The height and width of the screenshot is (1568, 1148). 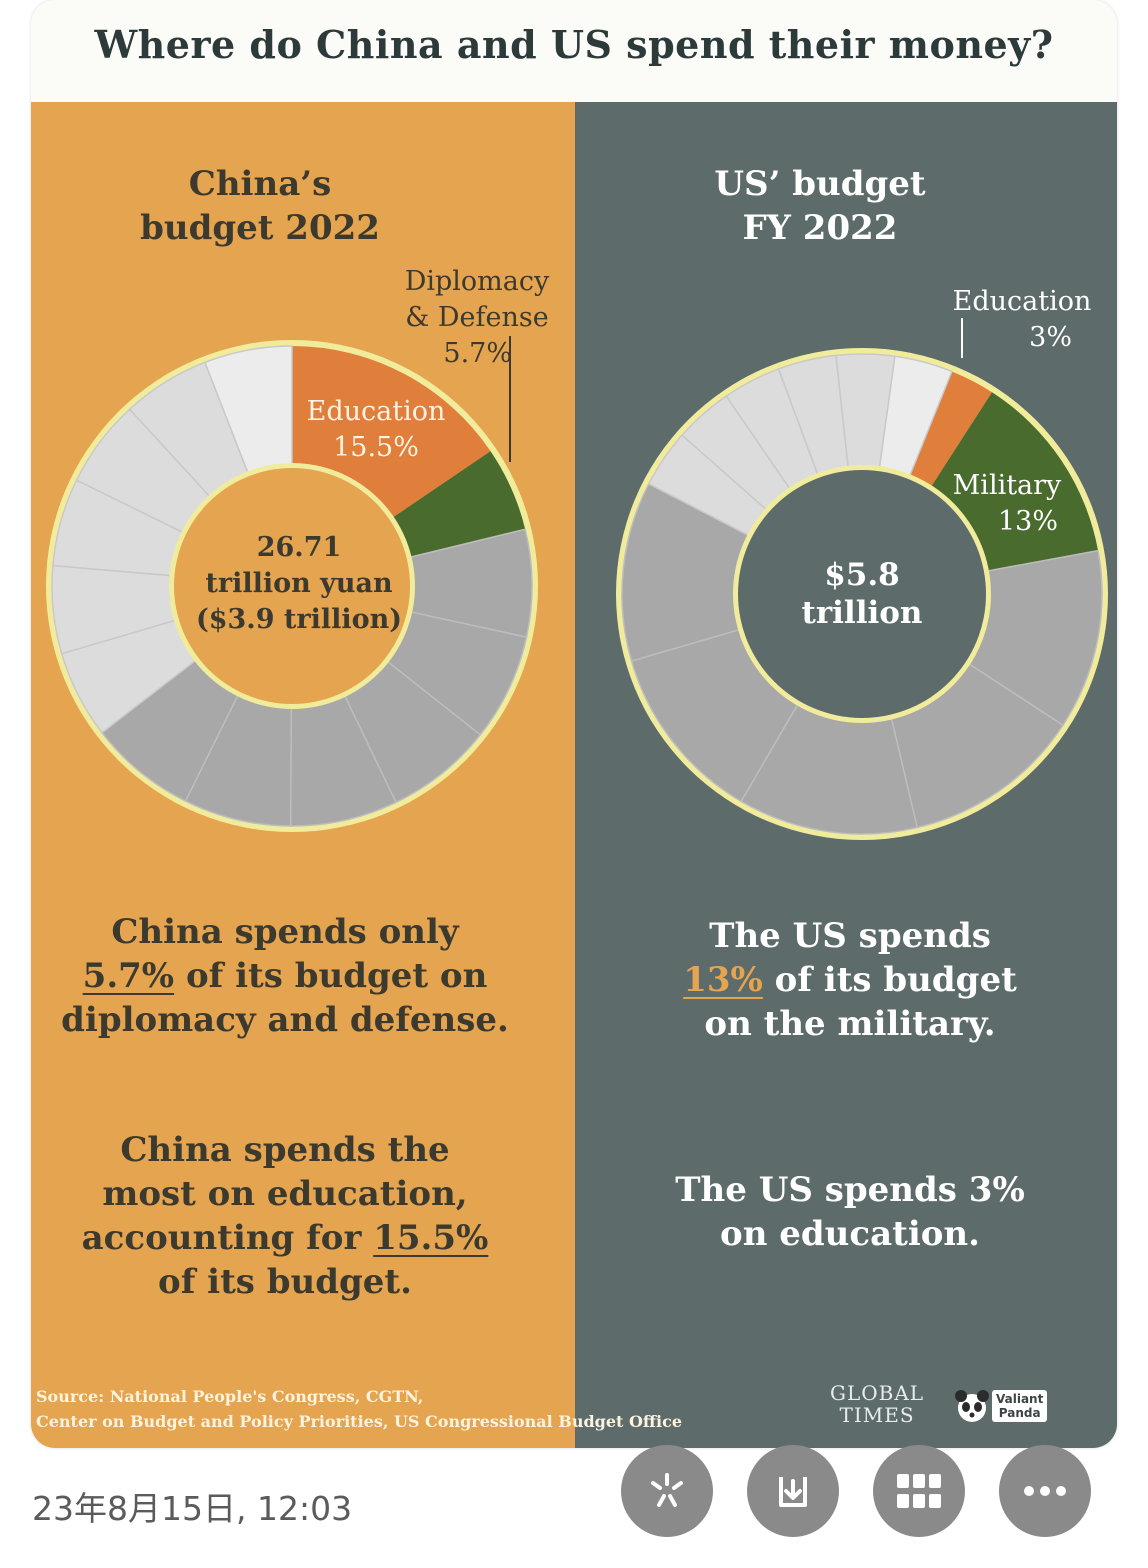 What do you see at coordinates (850, 1024) in the screenshot?
I see `us-statement1-line3: on the military.` at bounding box center [850, 1024].